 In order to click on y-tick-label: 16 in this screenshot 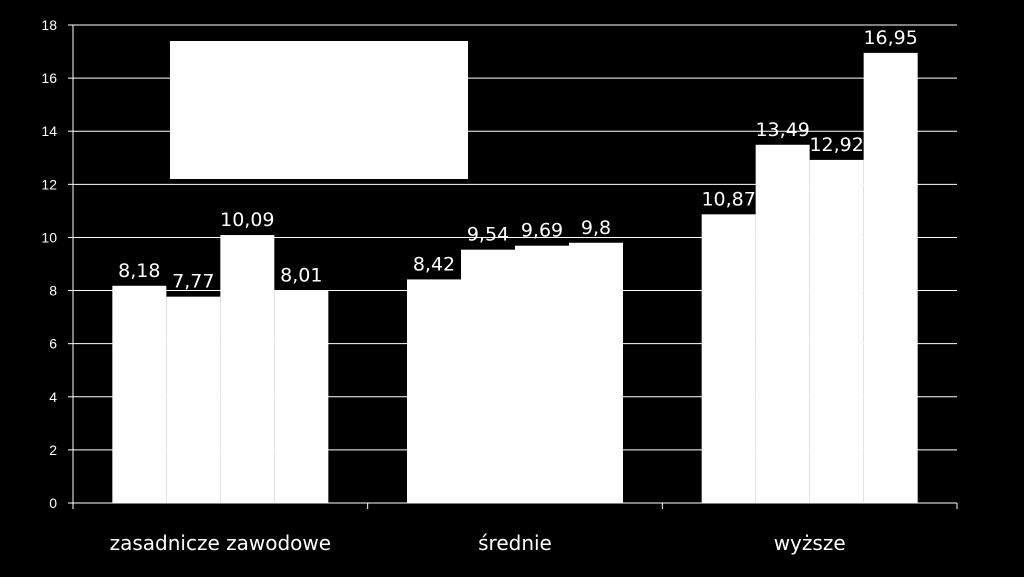, I will do `click(49, 78)`.